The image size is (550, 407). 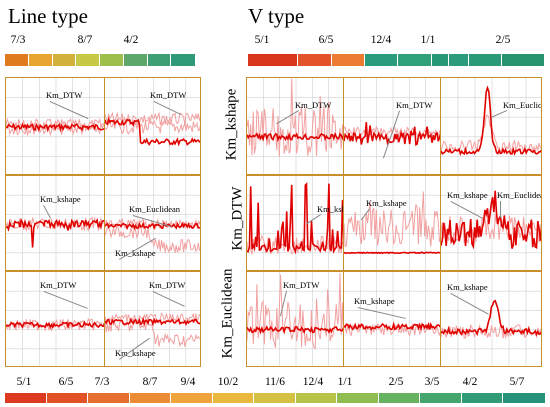 I want to click on bottom-color-bar, so click(x=275, y=398).